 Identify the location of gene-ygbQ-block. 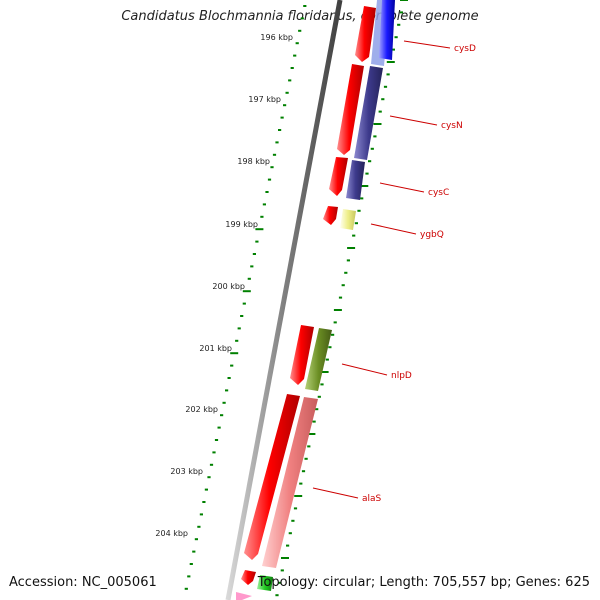
(348, 219).